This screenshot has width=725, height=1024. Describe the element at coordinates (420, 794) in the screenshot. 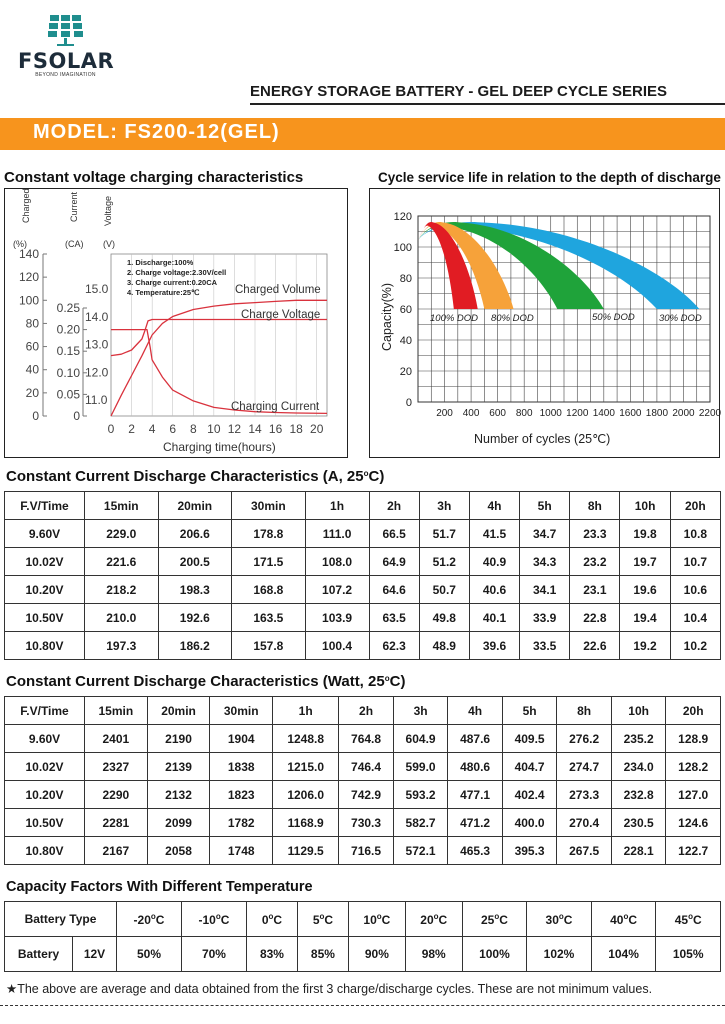

I see `table-cell: 593.2` at that location.